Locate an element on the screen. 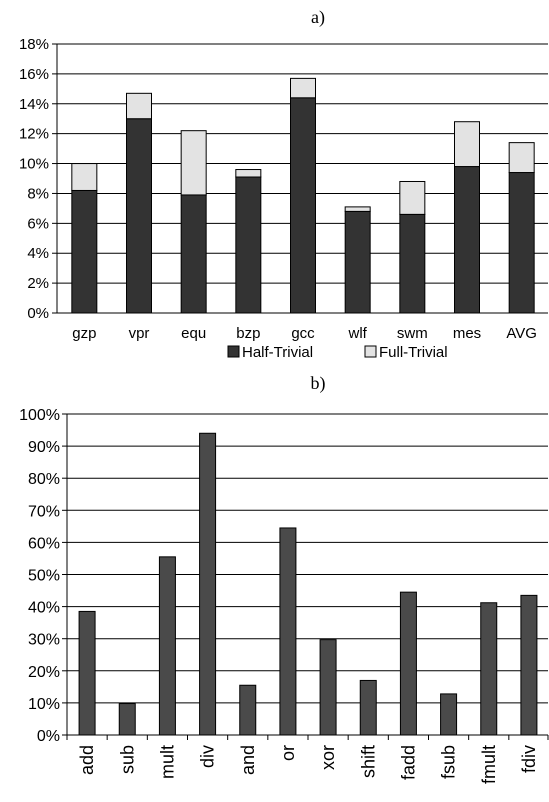 The width and height of the screenshot is (549, 802). bar-full-trivial-swm is located at coordinates (412, 197).